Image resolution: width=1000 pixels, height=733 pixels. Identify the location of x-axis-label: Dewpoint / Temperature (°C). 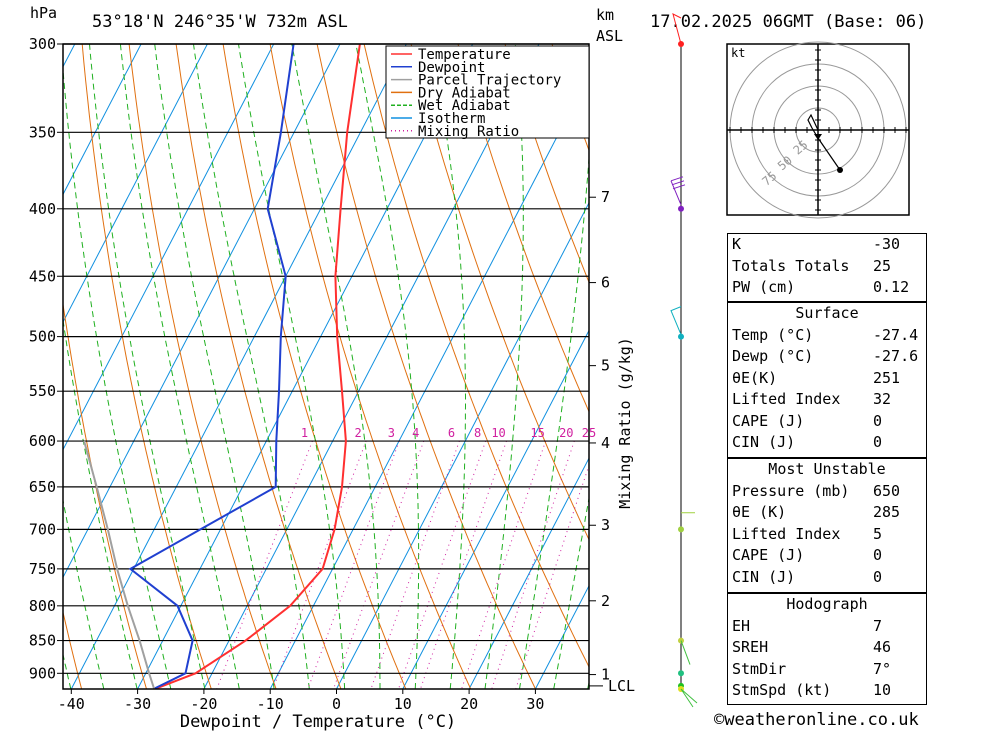
(318, 722).